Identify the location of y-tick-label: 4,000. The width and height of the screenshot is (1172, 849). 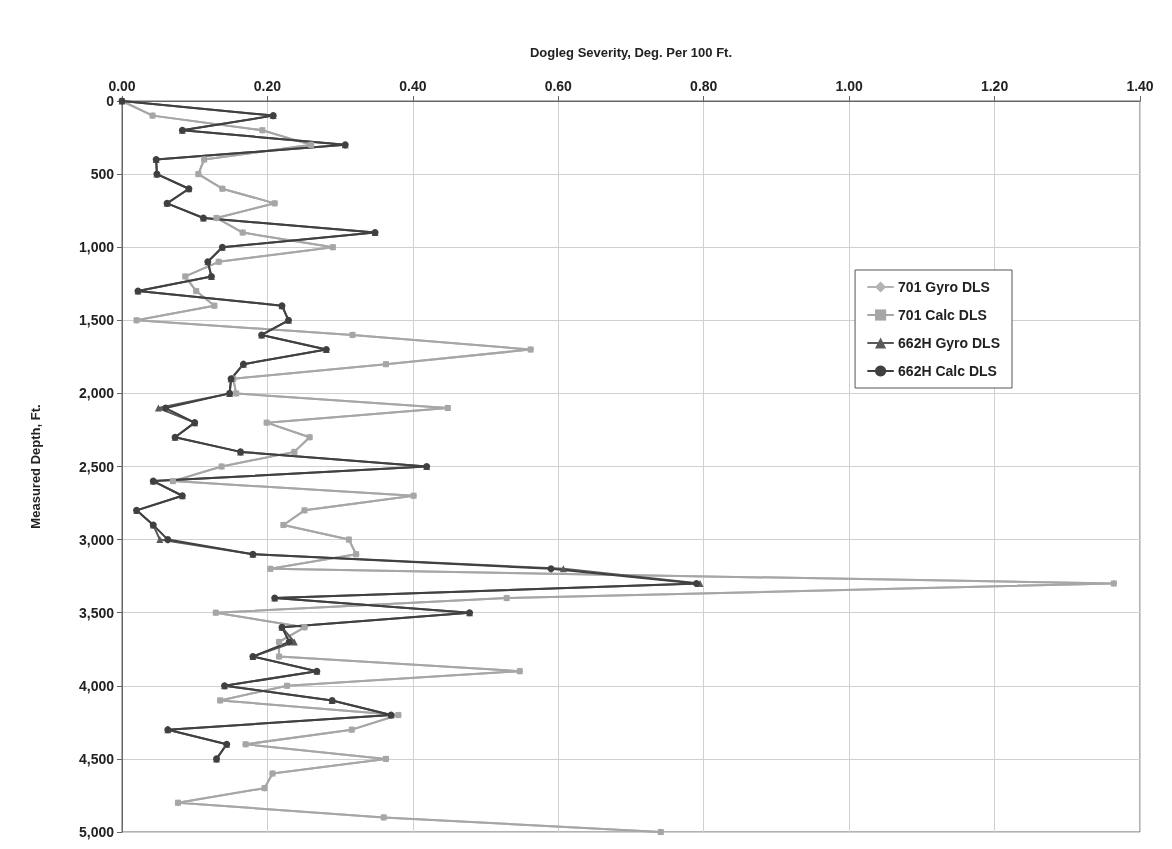
(96, 685).